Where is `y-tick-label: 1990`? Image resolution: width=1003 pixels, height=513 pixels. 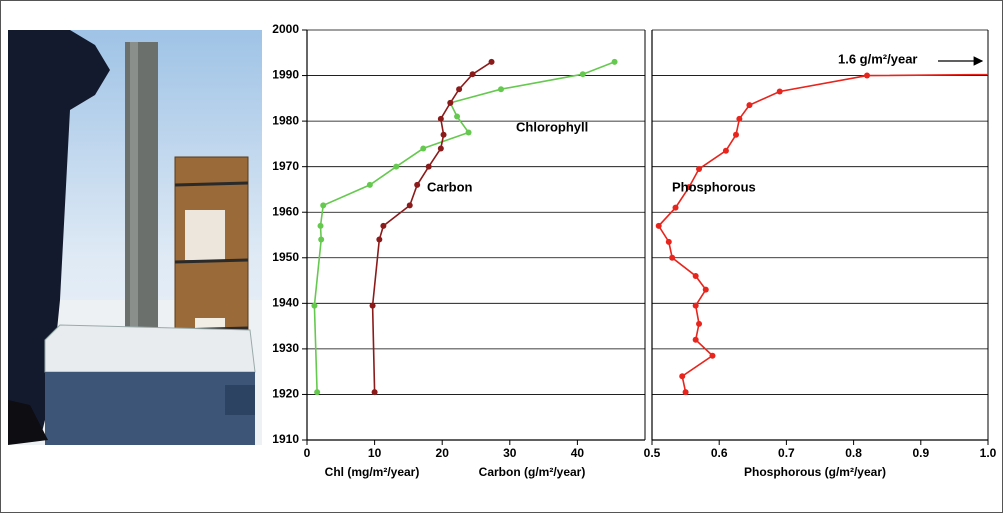
y-tick-label: 1990 is located at coordinates (285, 75).